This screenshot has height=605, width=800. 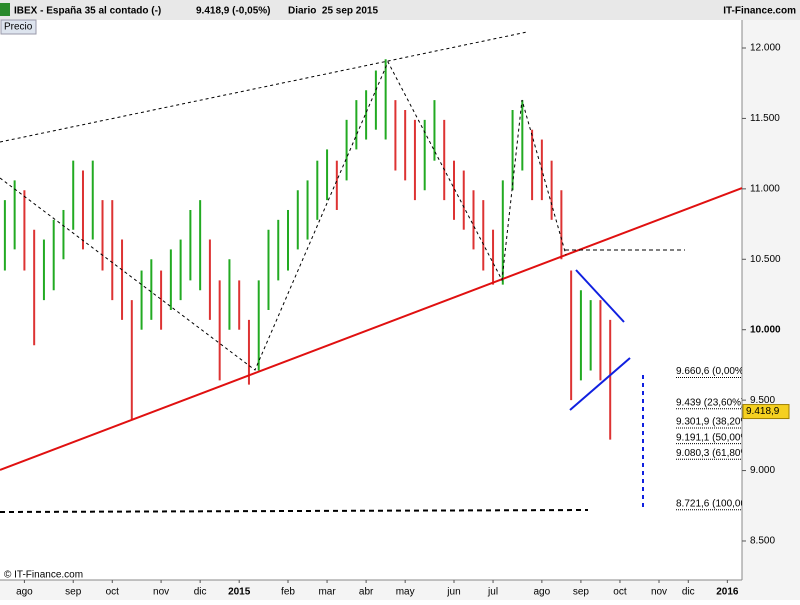 I want to click on copyright: © IT-Finance.com, so click(x=43, y=575).